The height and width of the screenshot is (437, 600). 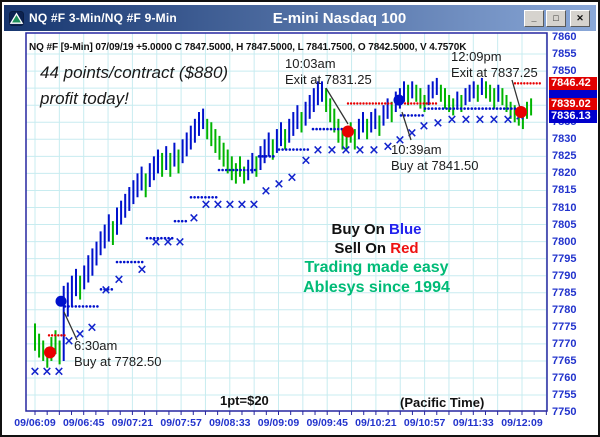 I want to click on annotation-time: 10:03am, so click(x=310, y=63).